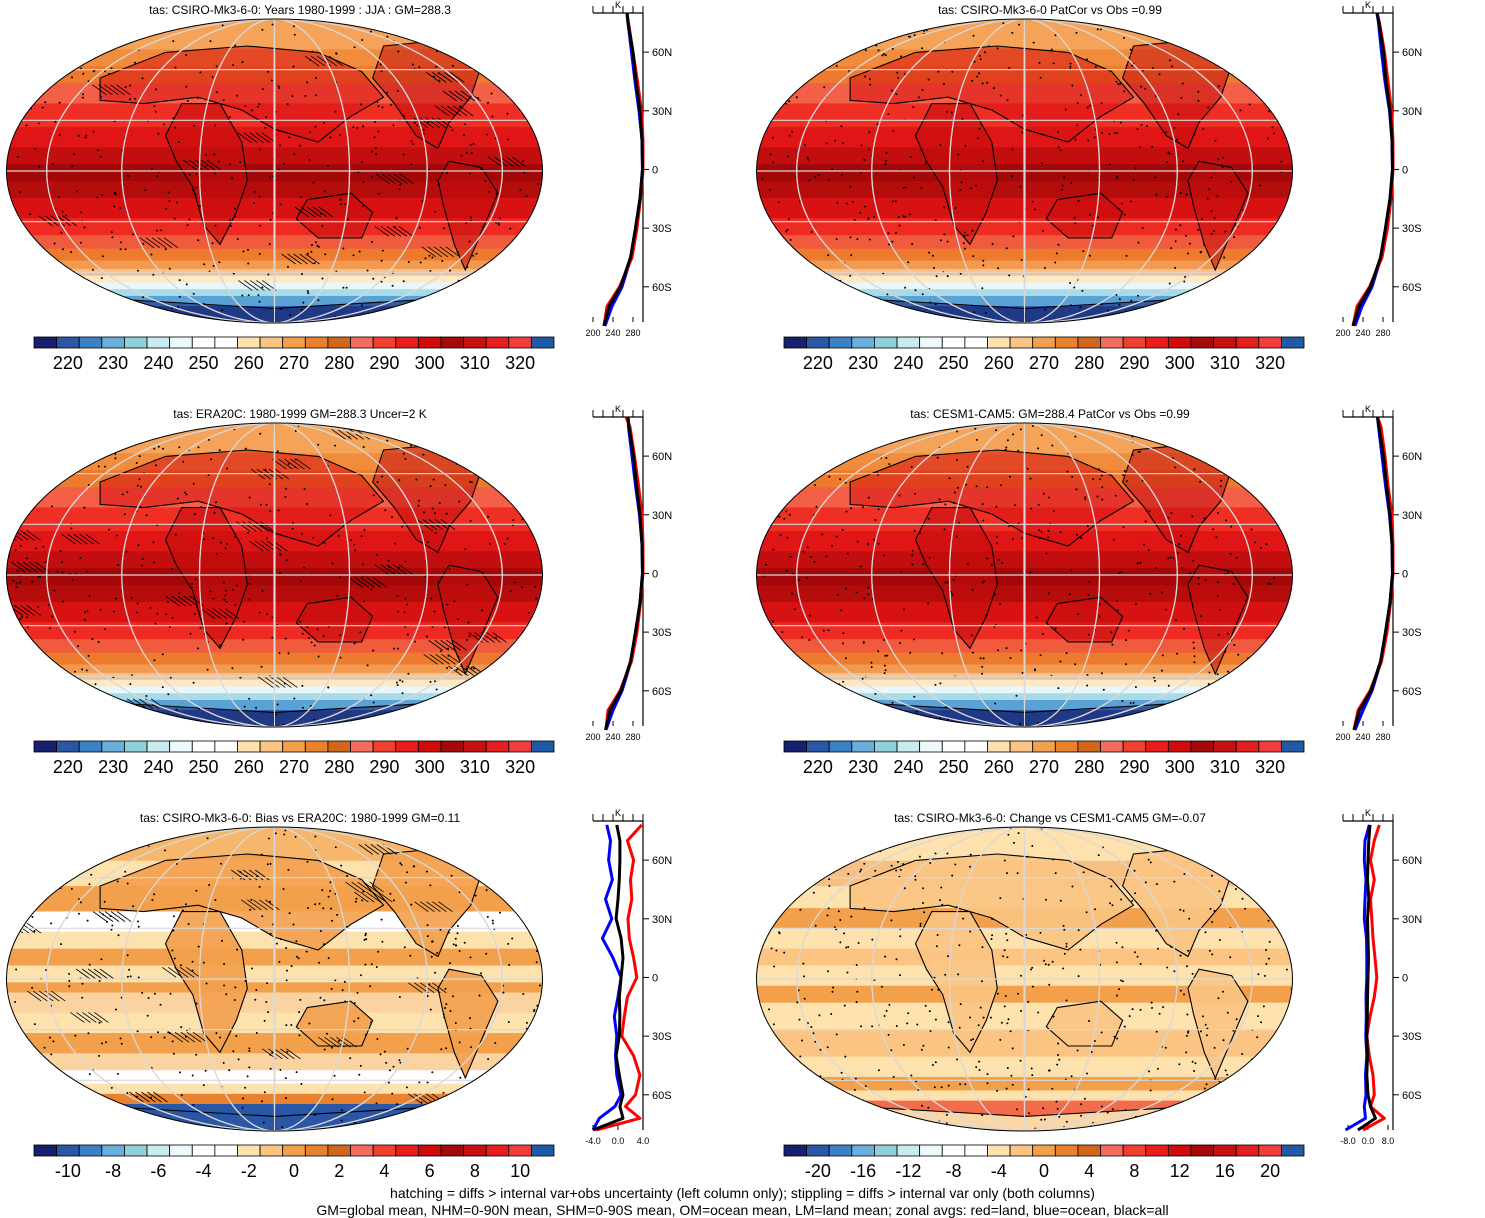  What do you see at coordinates (334, 215) in the screenshot?
I see `continent-outline` at bounding box center [334, 215].